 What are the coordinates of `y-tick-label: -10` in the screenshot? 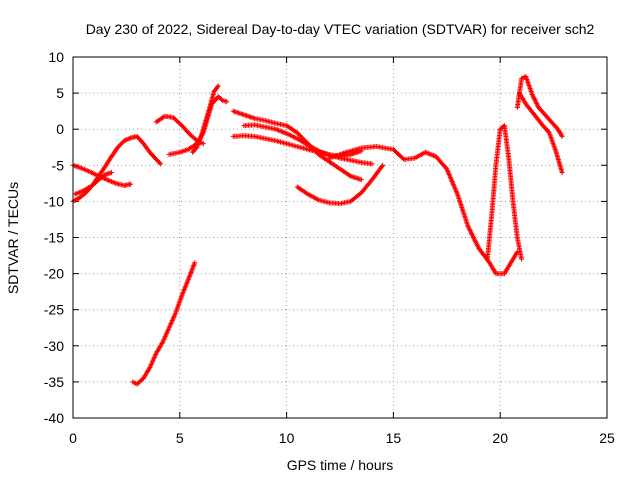 It's located at (54, 201).